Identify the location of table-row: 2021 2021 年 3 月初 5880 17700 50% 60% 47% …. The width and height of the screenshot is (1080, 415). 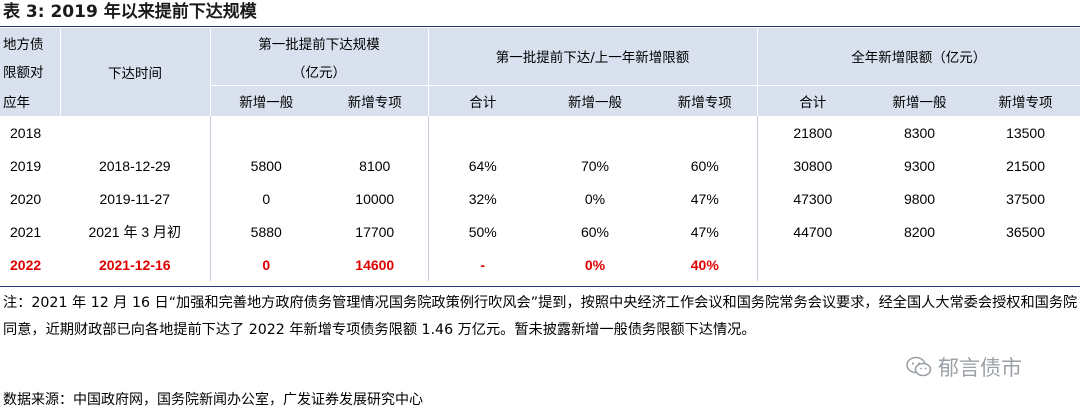
(540, 231).